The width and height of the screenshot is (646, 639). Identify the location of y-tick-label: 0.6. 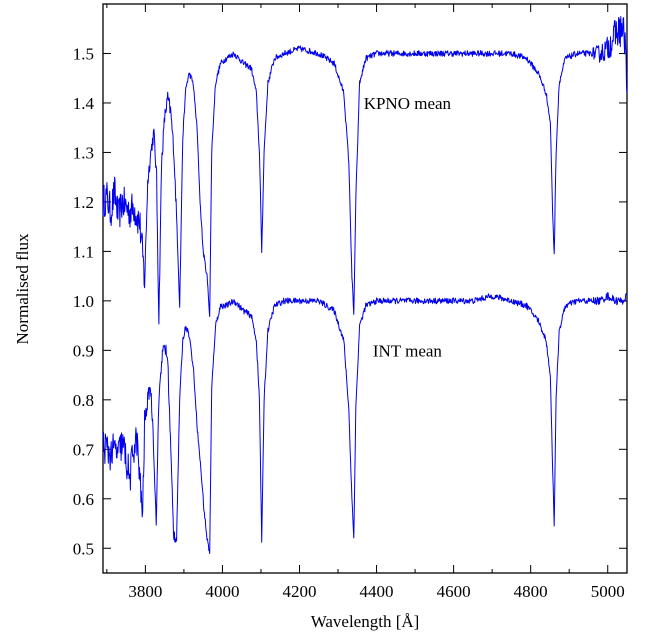
(83, 499).